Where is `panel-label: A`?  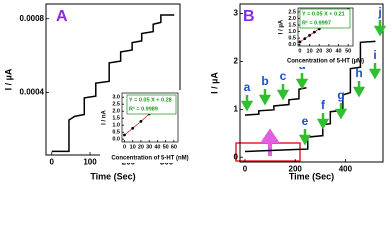 panel-label: A is located at coordinates (62, 16).